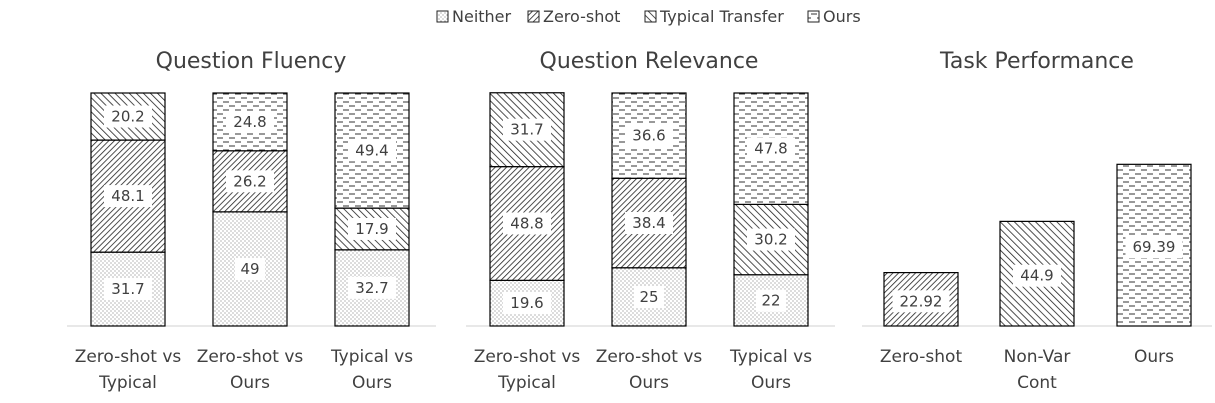 The width and height of the screenshot is (1215, 403). I want to click on data-label: 24.8, so click(249, 122).